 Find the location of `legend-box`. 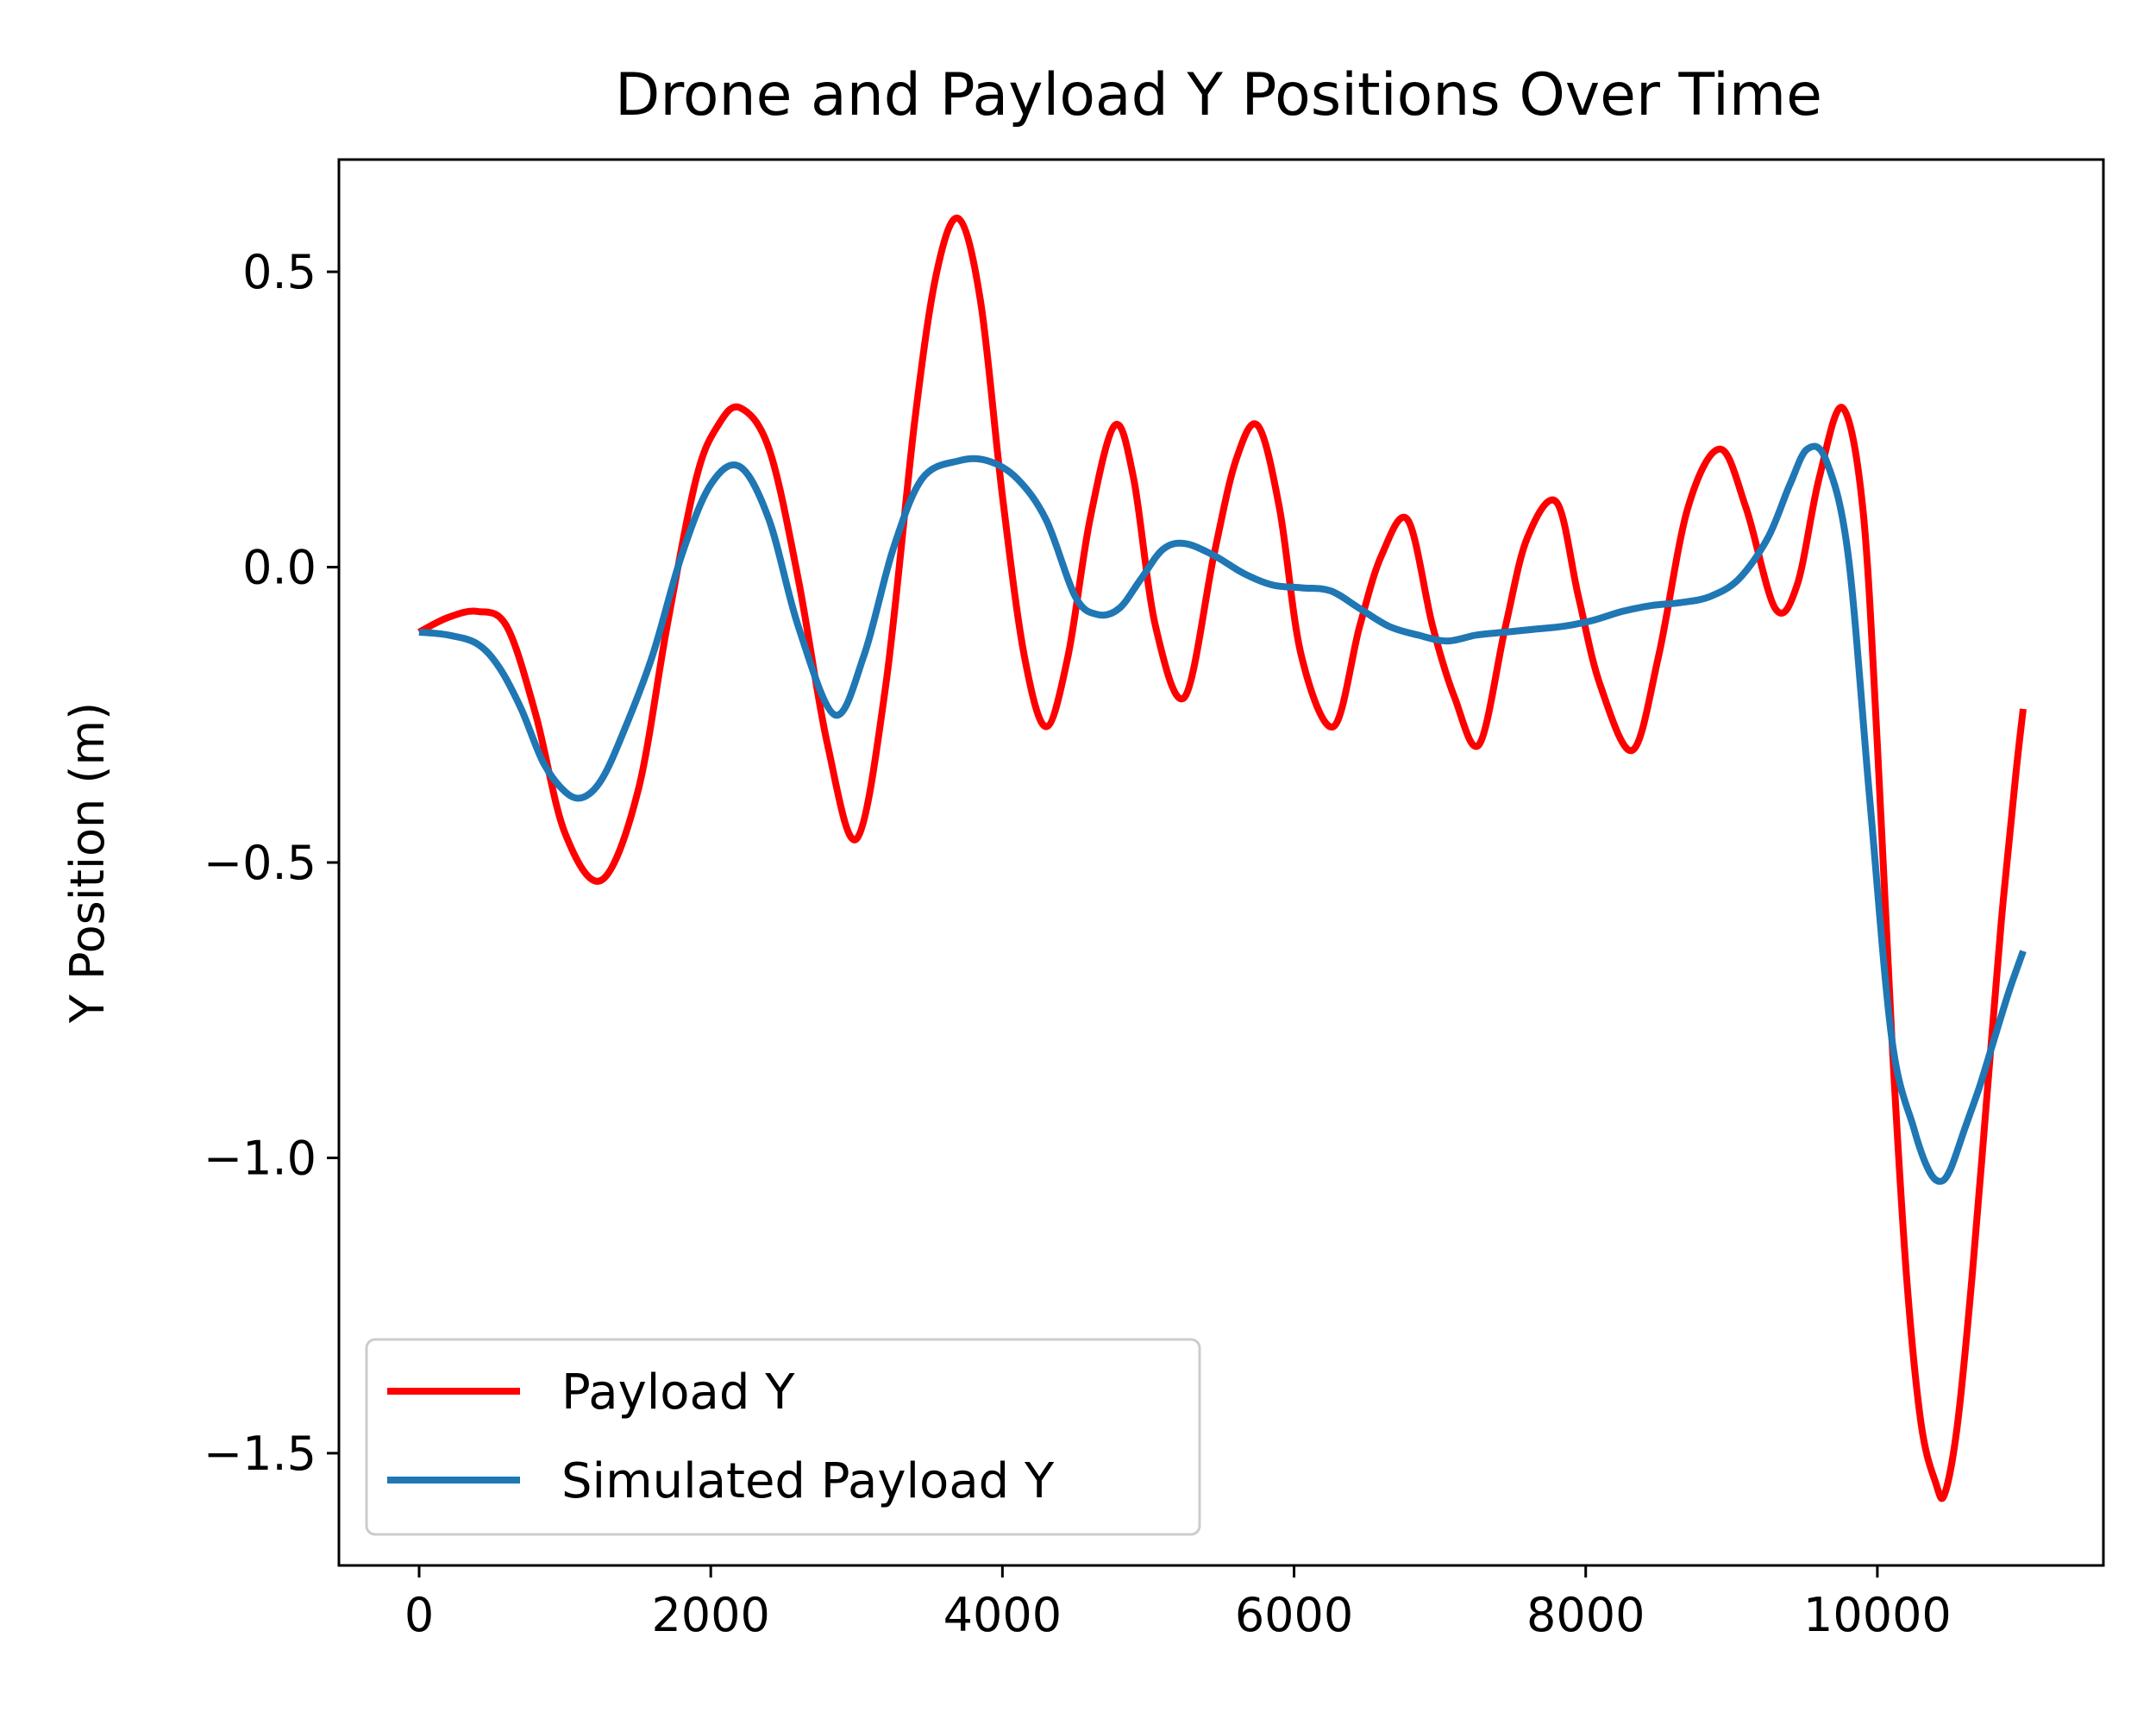

legend-box is located at coordinates (783, 1437).